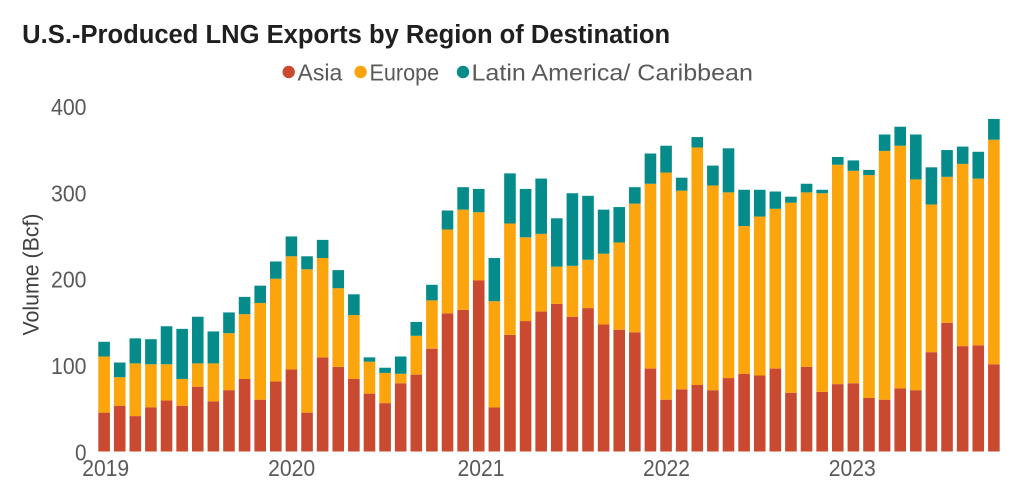 The image size is (1024, 490). Describe the element at coordinates (291, 468) in the screenshot. I see `svg-text: 2020` at that location.